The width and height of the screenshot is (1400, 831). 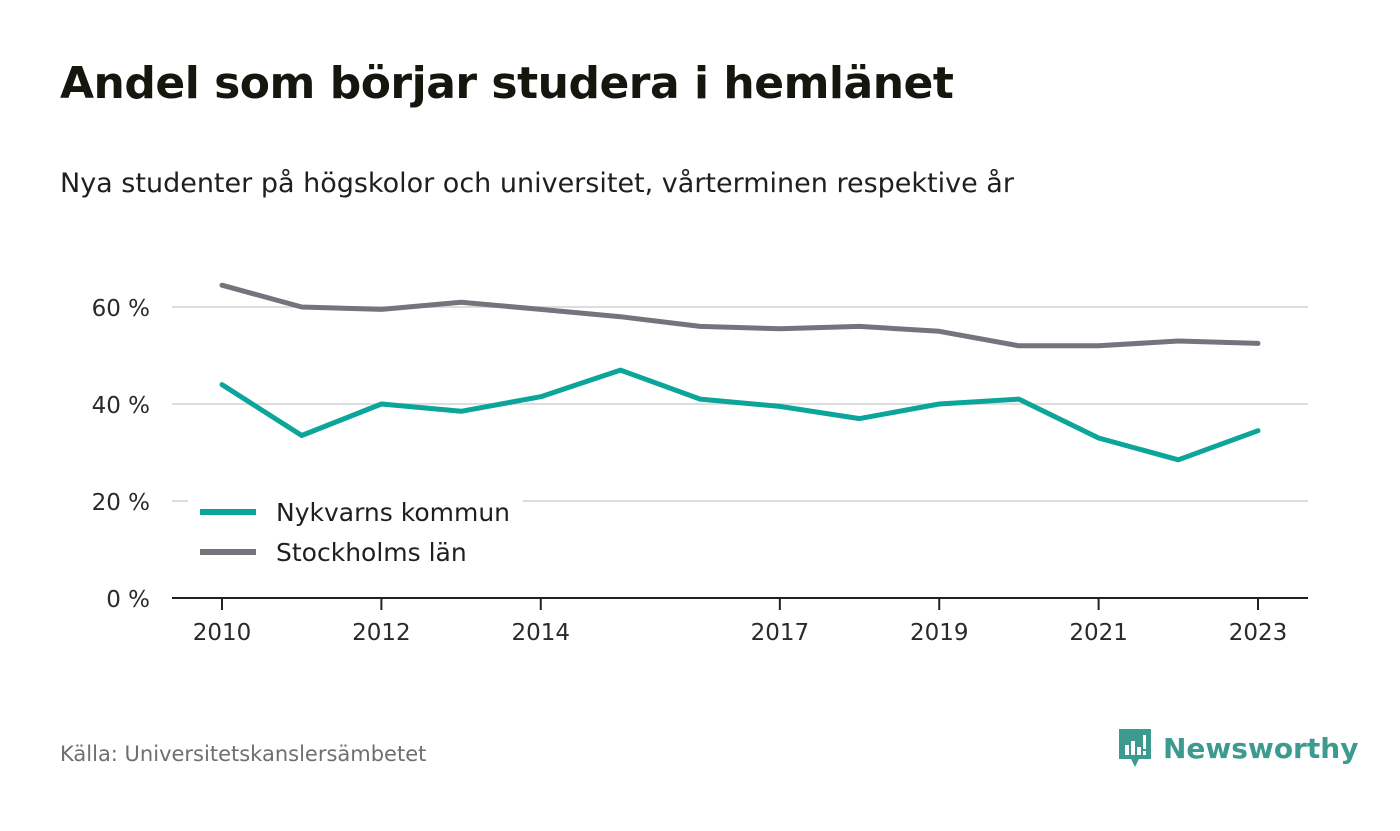 What do you see at coordinates (939, 633) in the screenshot?
I see `x-tick-label: 2019` at bounding box center [939, 633].